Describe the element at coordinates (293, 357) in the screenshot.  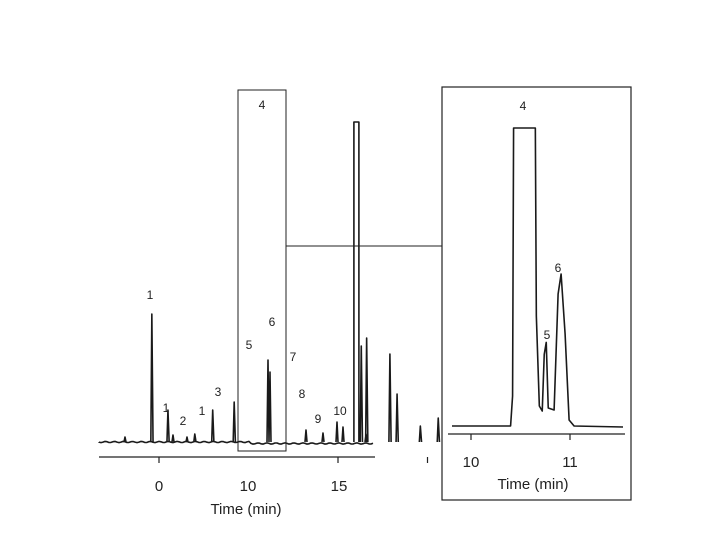
I see `peak-label: 7` at that location.